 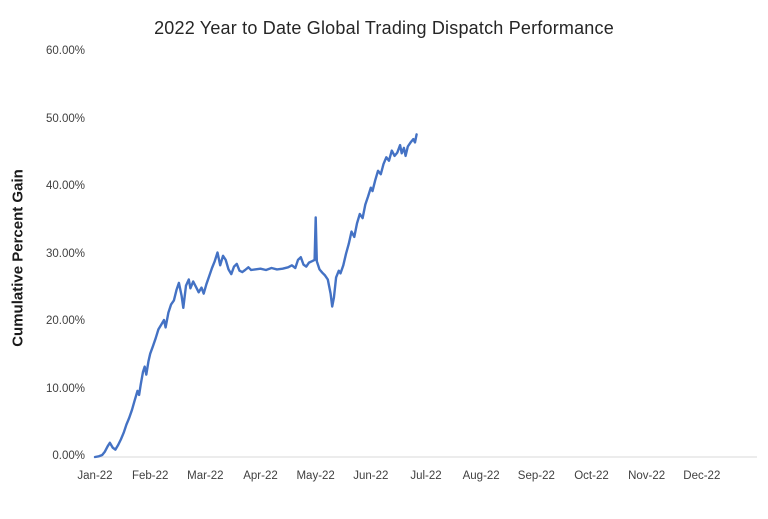 What do you see at coordinates (65, 118) in the screenshot?
I see `y-tick-label: 50.00%` at bounding box center [65, 118].